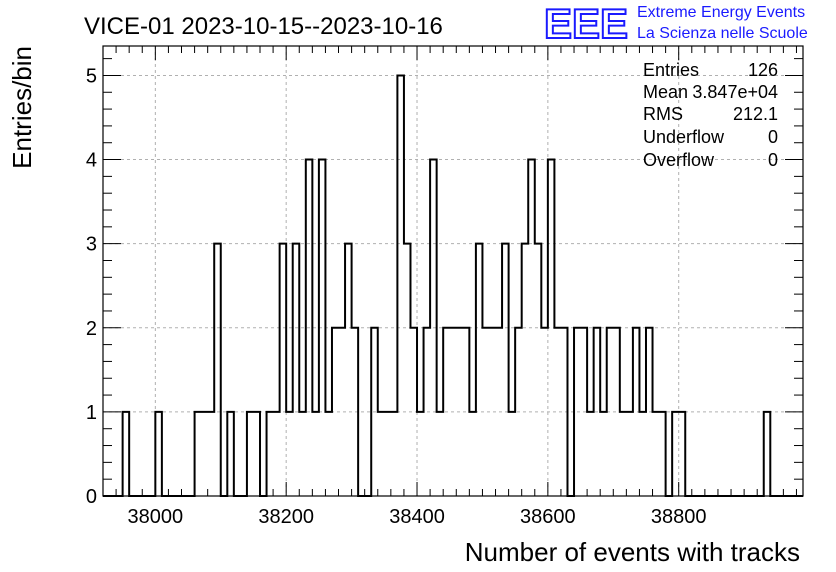 Image resolution: width=836 pixels, height=572 pixels. Describe the element at coordinates (721, 12) in the screenshot. I see `logo-line1: Extreme Energy Events` at that location.